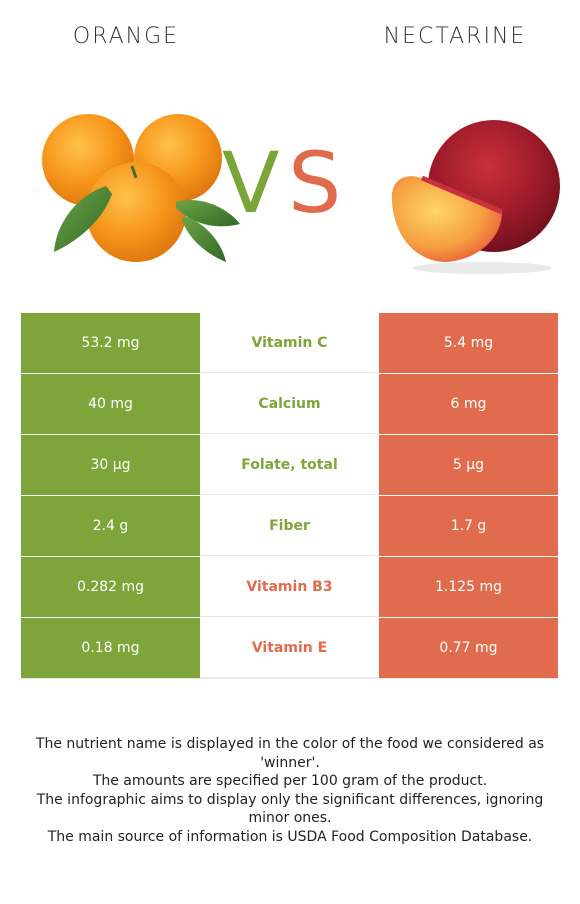 The image size is (580, 904). Describe the element at coordinates (468, 648) in the screenshot. I see `right-value-cell: 0.77 mg` at that location.